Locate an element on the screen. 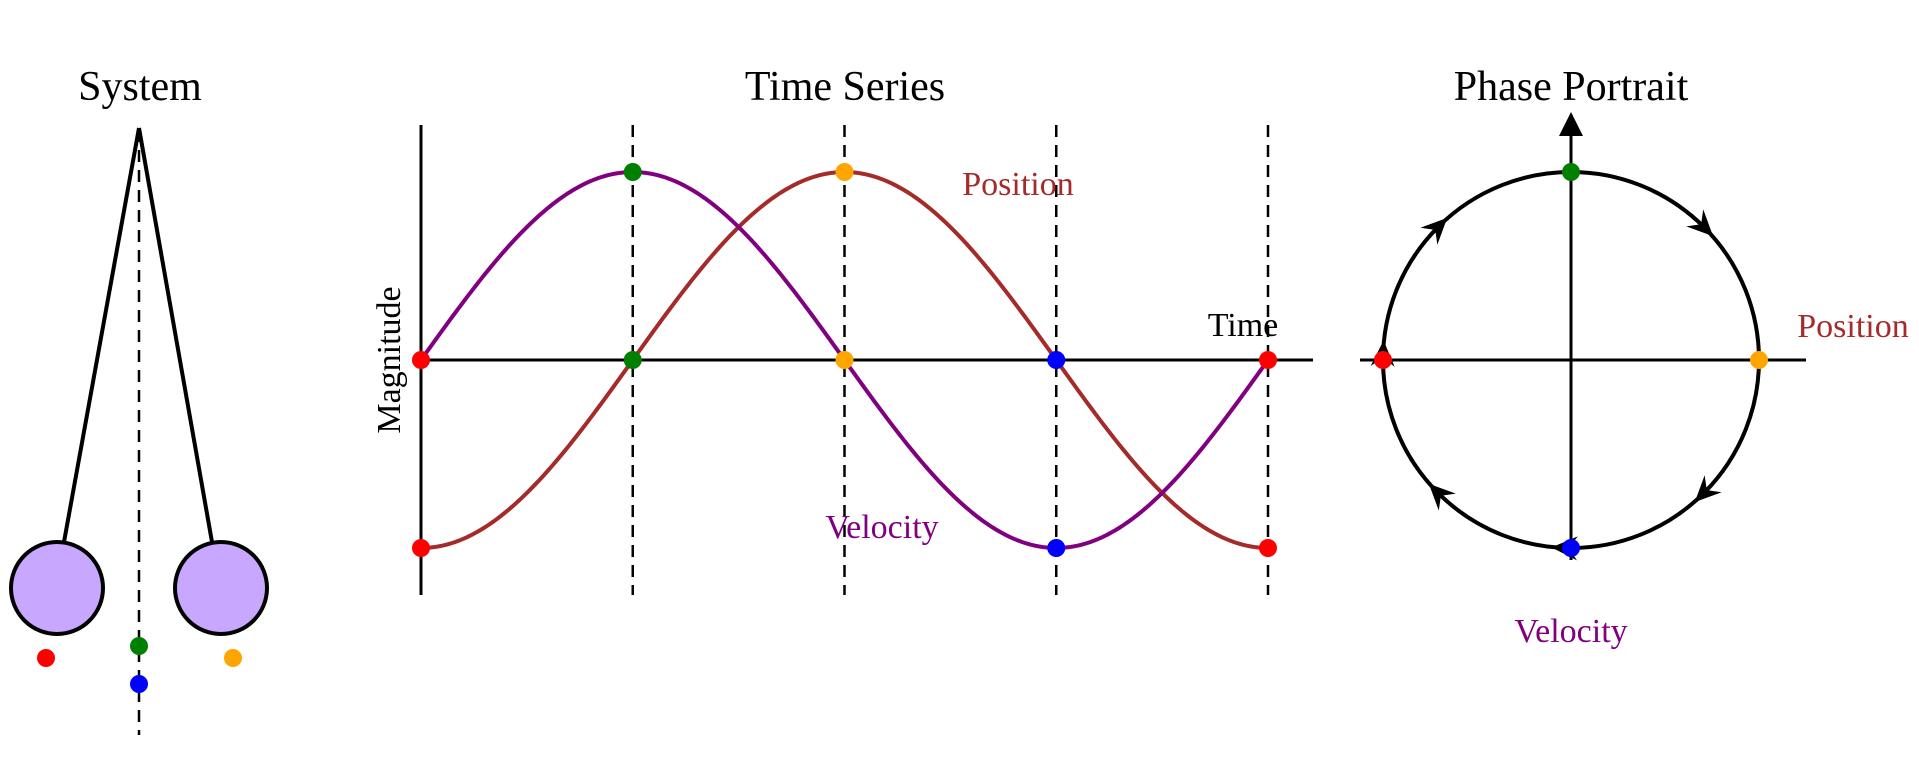  x-axis-label: Time is located at coordinates (1243, 325).